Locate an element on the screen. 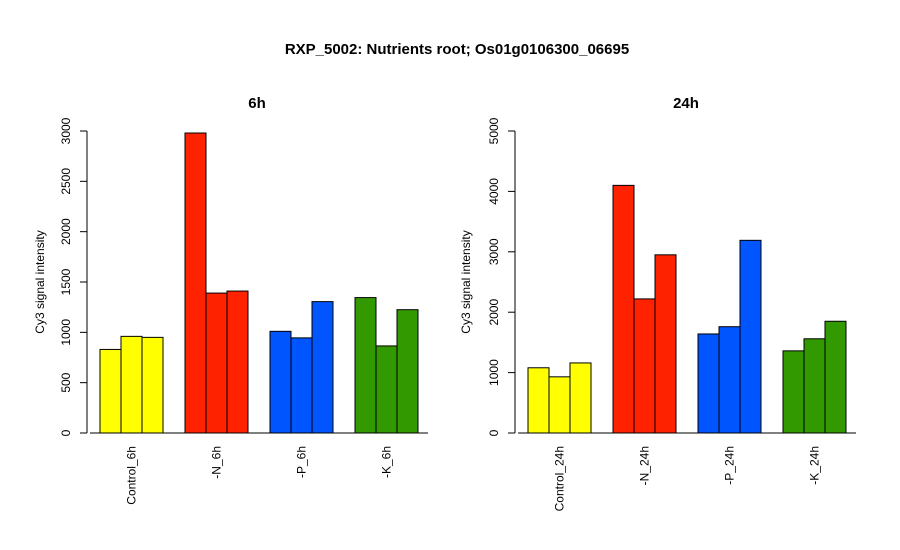 Image resolution: width=900 pixels, height=550 pixels. y-axis-label-6h: Cy3 signal intensity is located at coordinates (40, 281).